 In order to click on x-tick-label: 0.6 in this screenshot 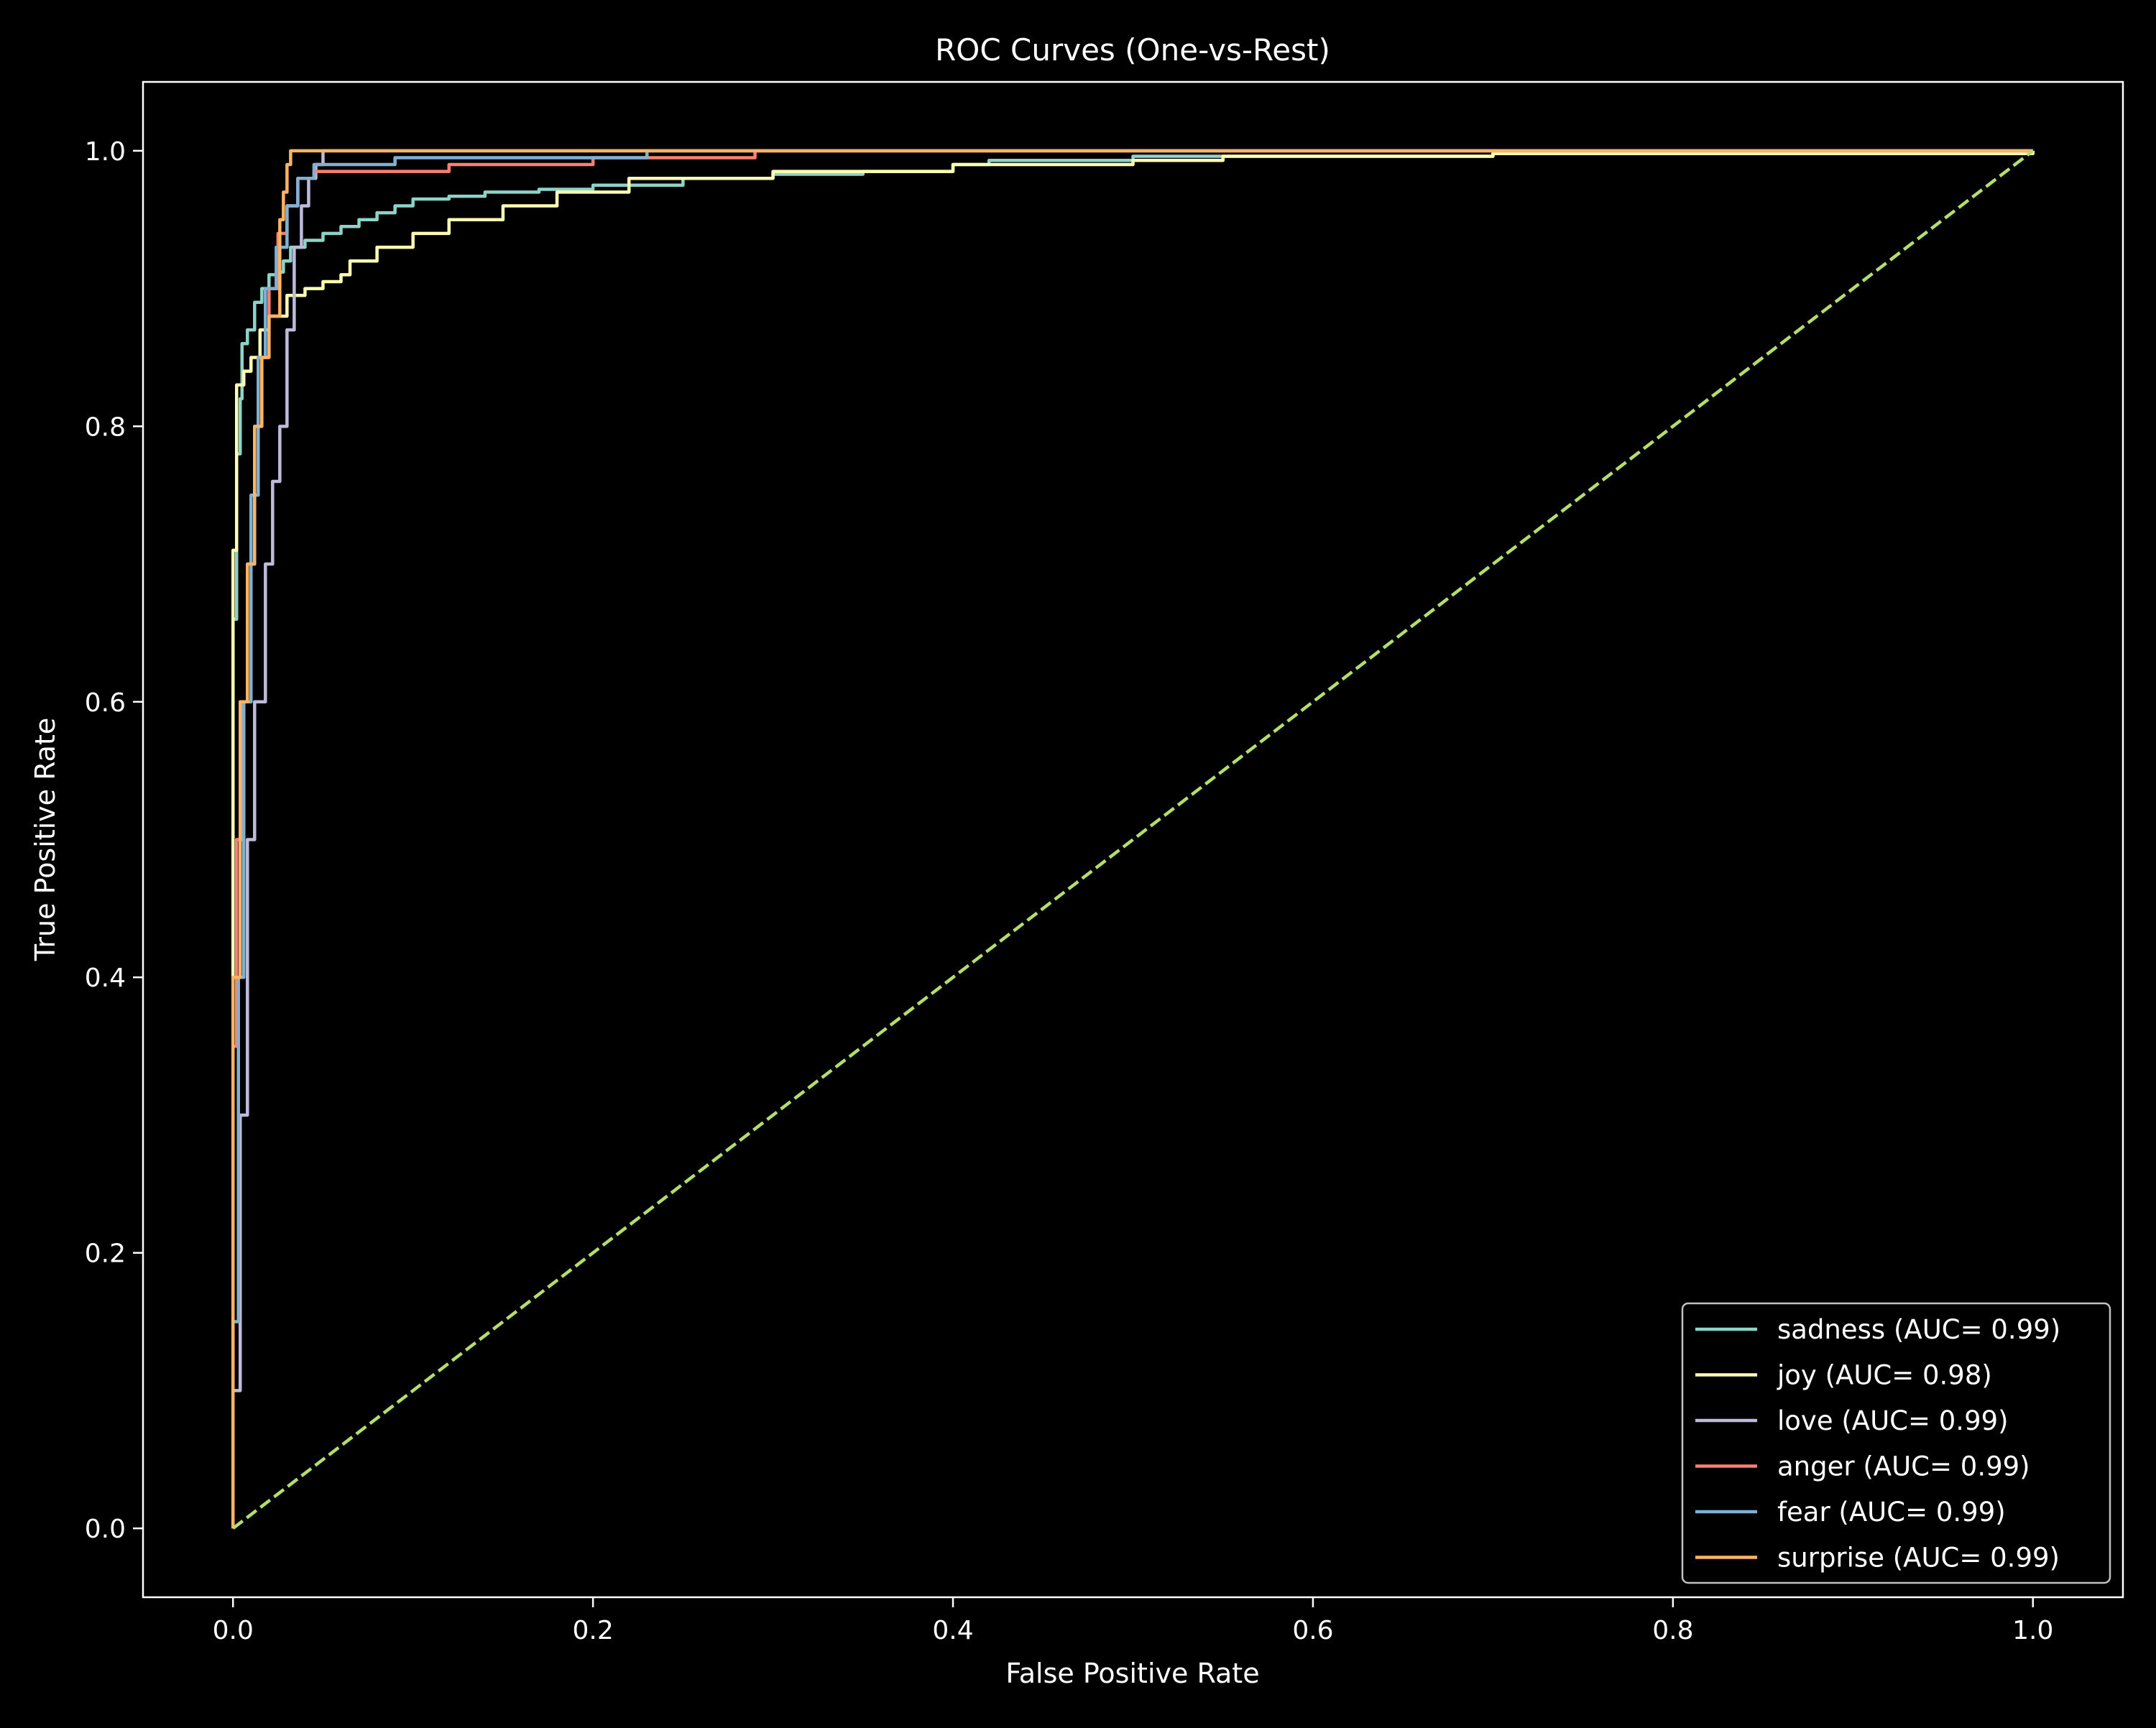, I will do `click(1312, 1631)`.